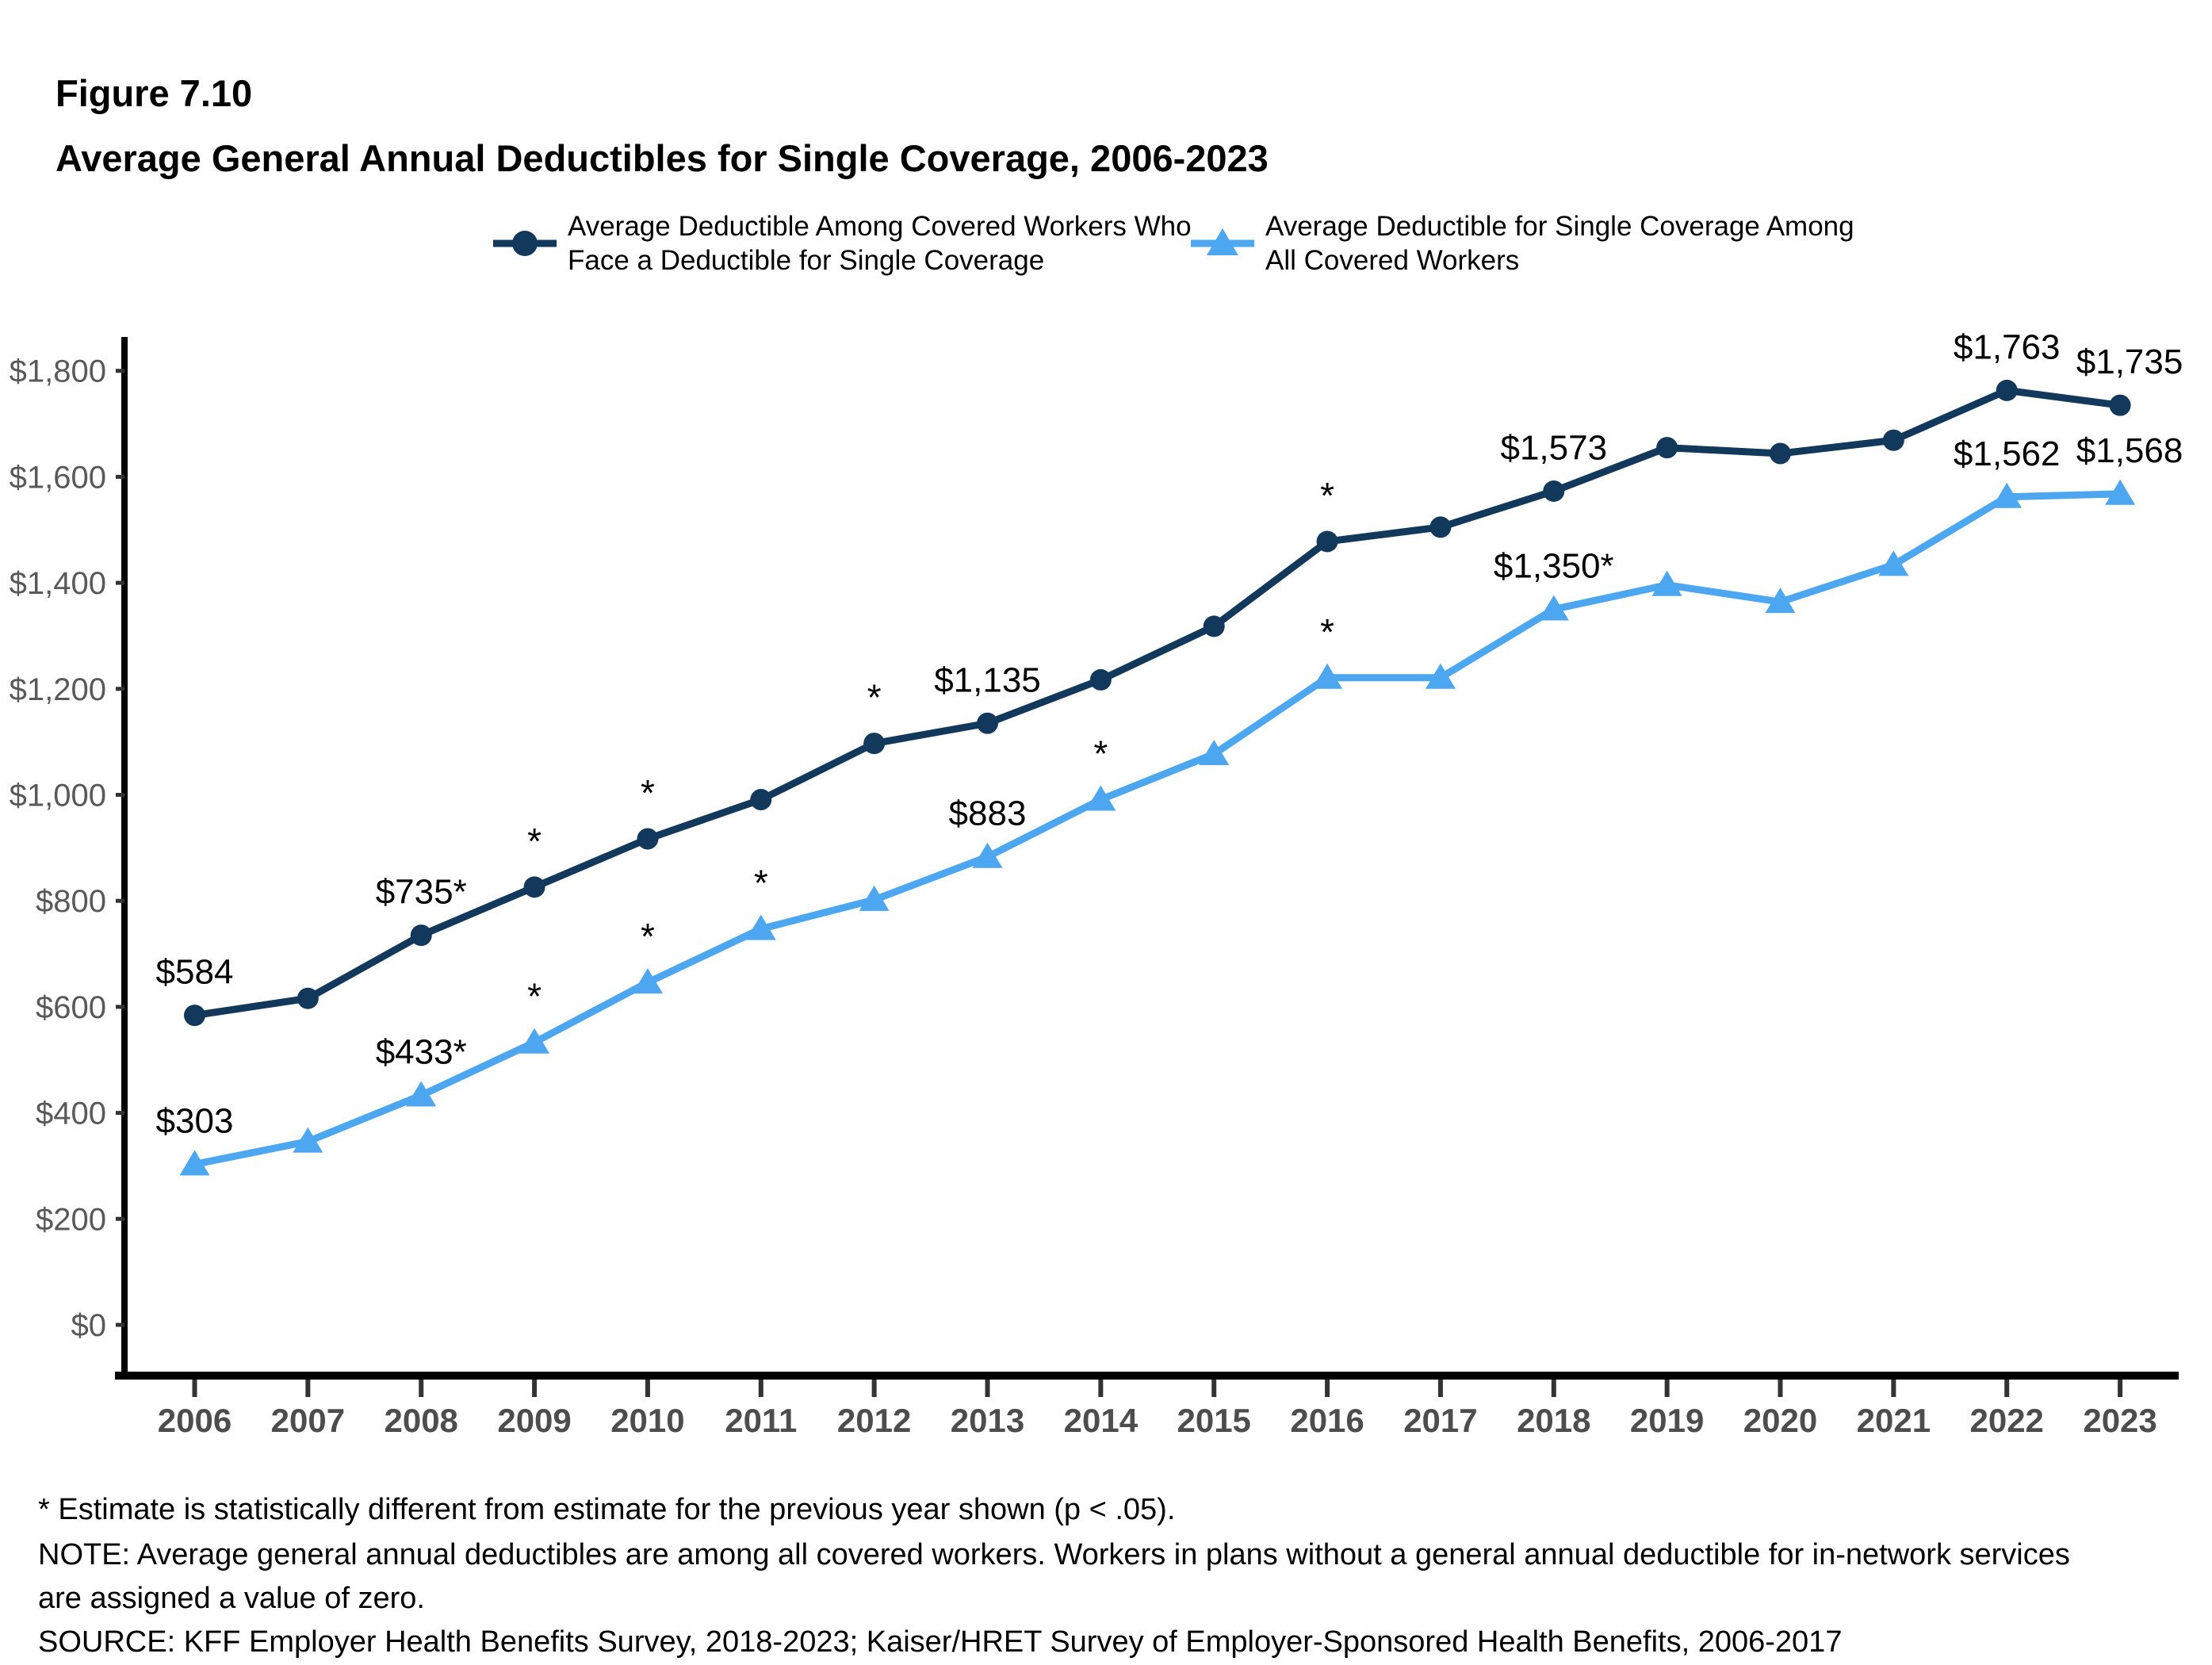 The image size is (2212, 1665). I want to click on data-point-all-workers-2023, so click(2120, 492).